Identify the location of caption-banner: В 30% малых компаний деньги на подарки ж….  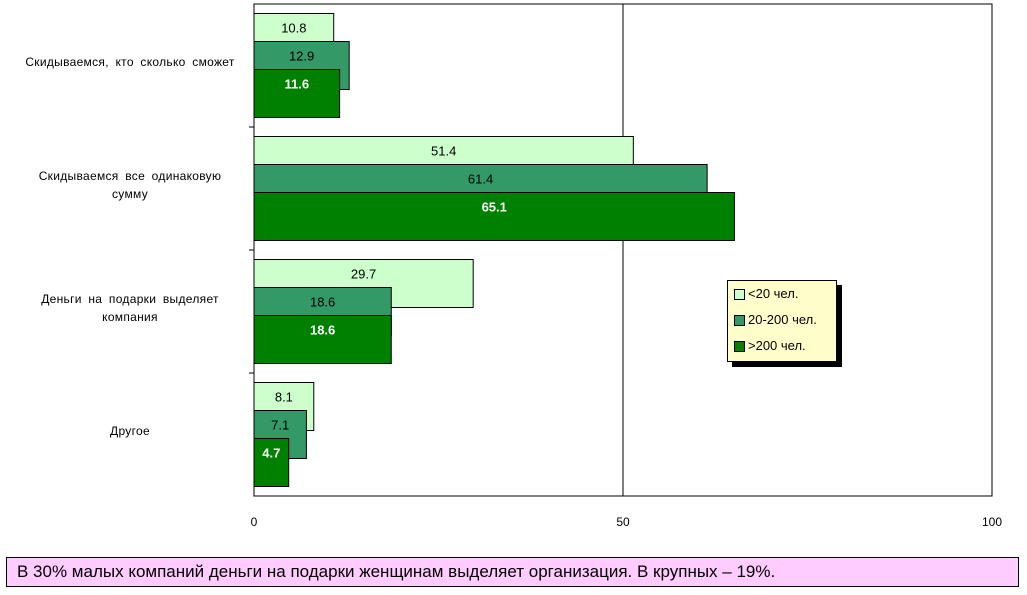
(512, 572).